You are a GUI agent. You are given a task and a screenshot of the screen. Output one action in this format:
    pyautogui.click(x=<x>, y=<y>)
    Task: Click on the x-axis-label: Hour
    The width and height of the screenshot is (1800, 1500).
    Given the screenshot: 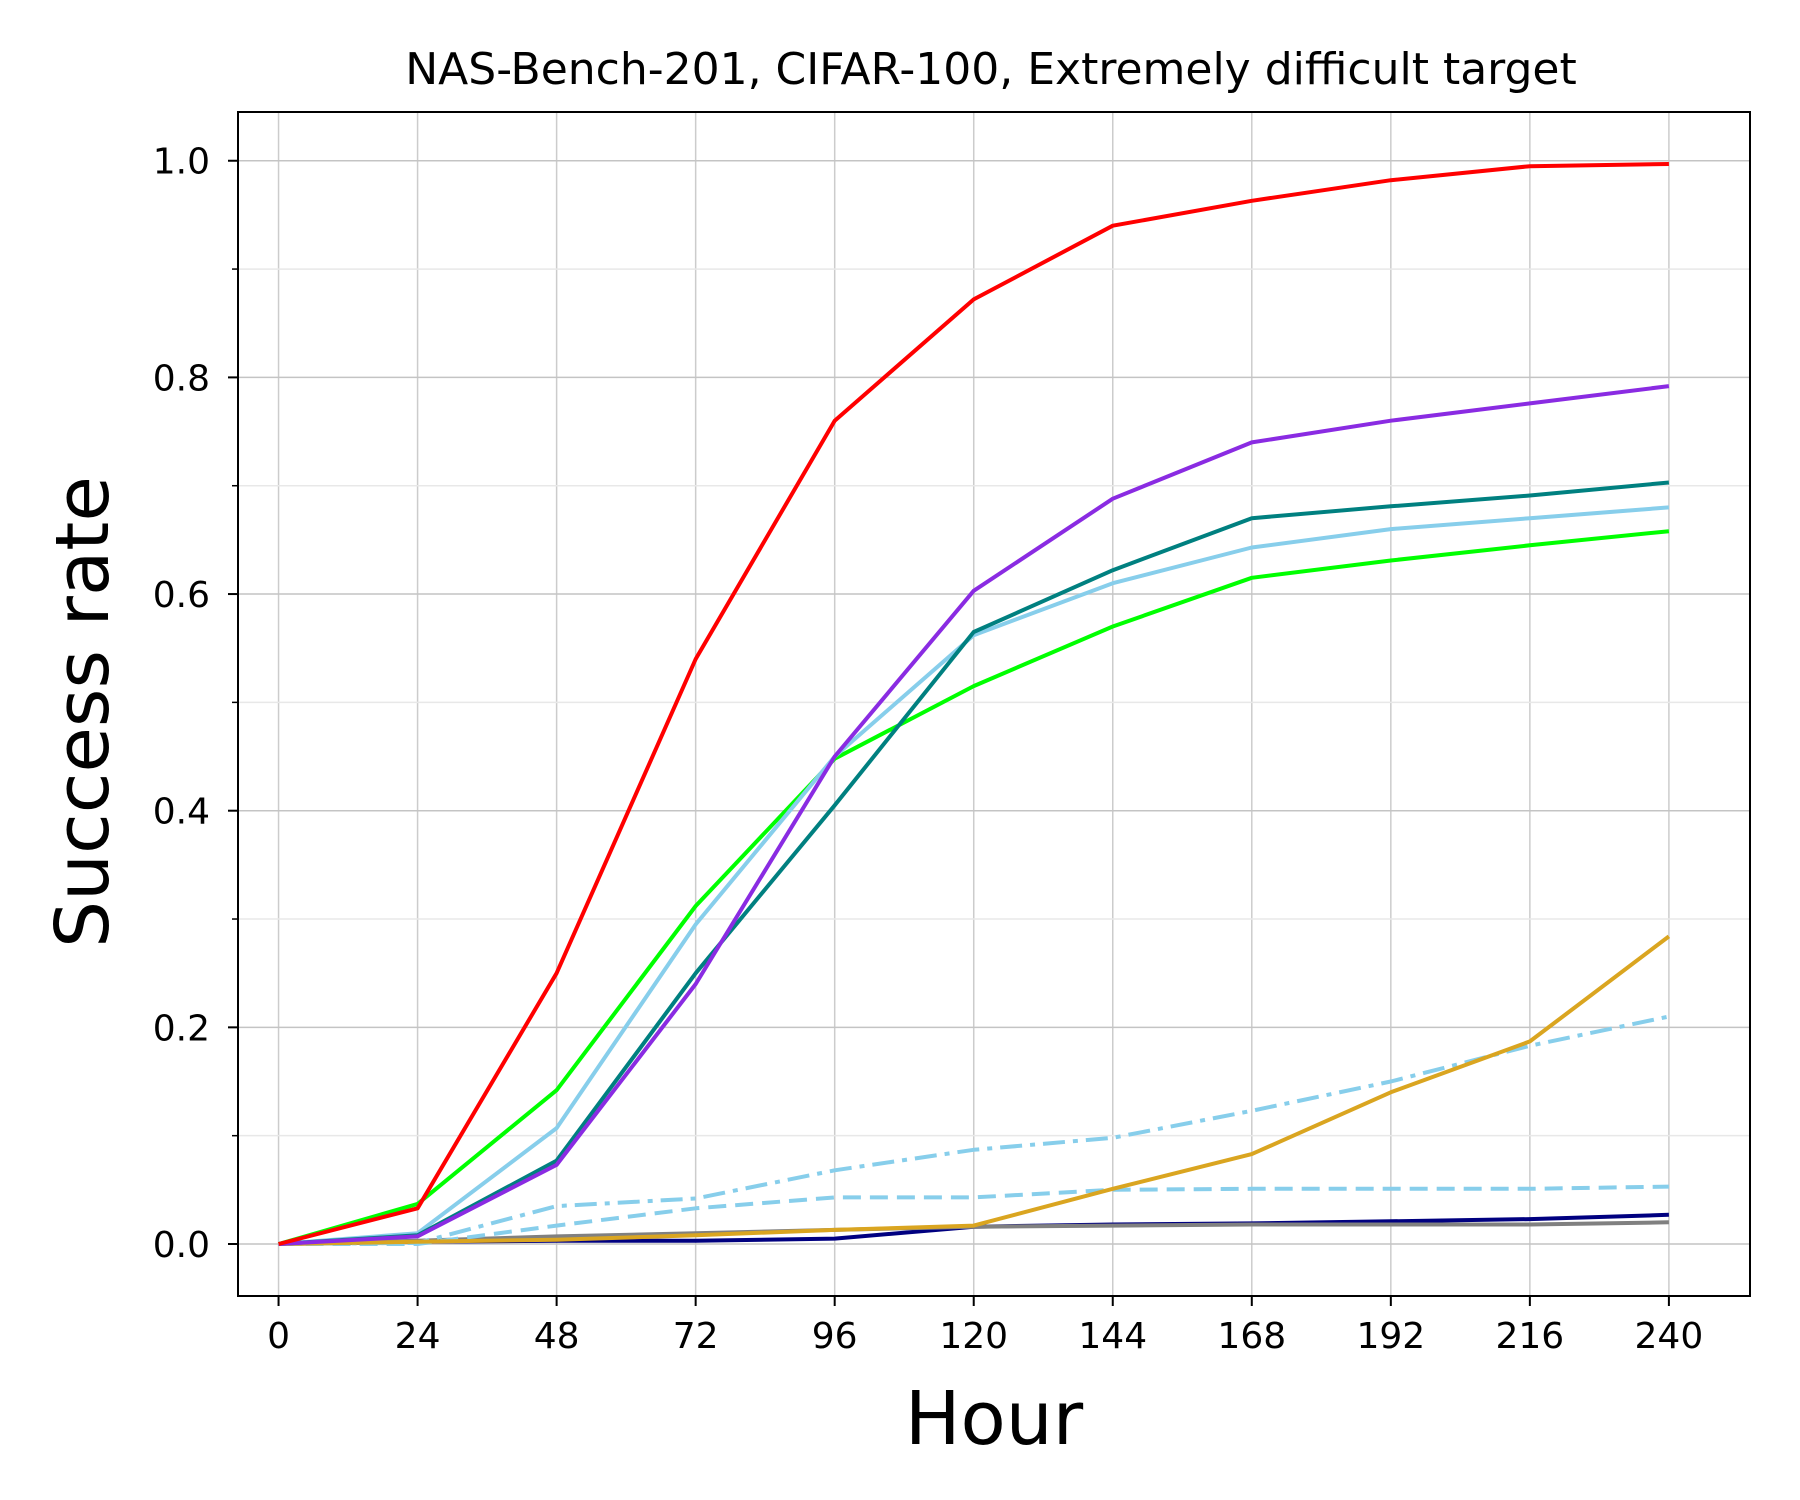 What is the action you would take?
    pyautogui.click(x=994, y=1419)
    